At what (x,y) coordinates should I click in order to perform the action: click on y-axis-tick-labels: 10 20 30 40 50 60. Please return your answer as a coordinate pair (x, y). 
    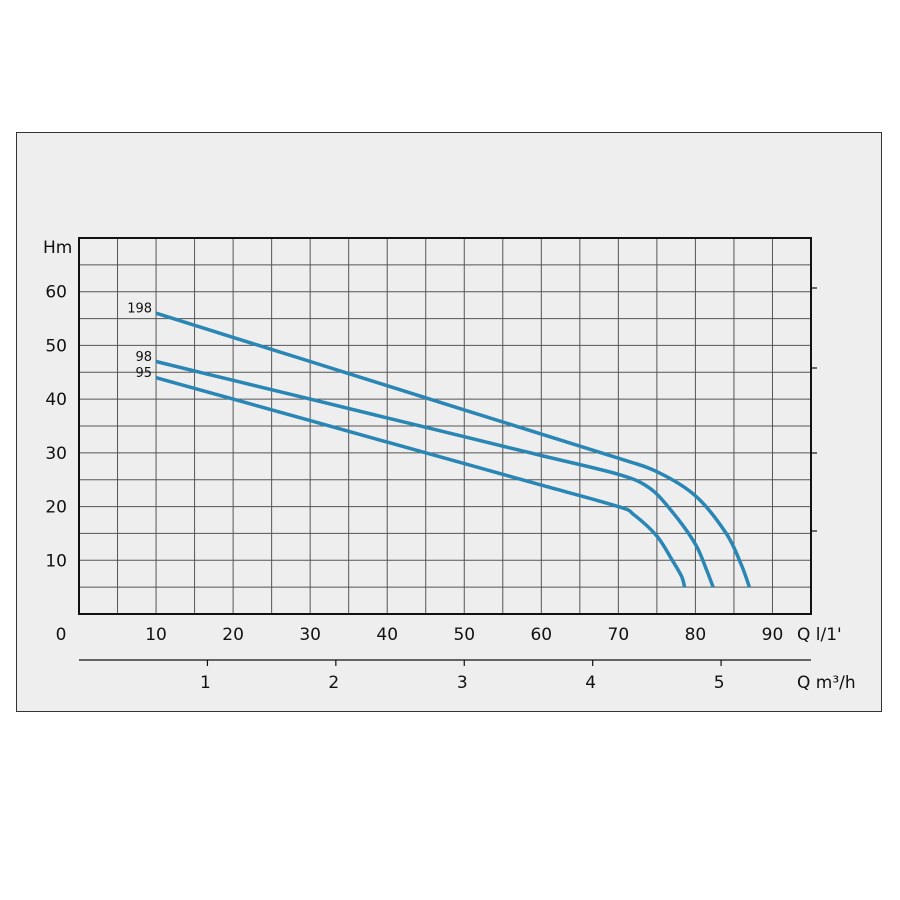
    Looking at the image, I should click on (56, 427).